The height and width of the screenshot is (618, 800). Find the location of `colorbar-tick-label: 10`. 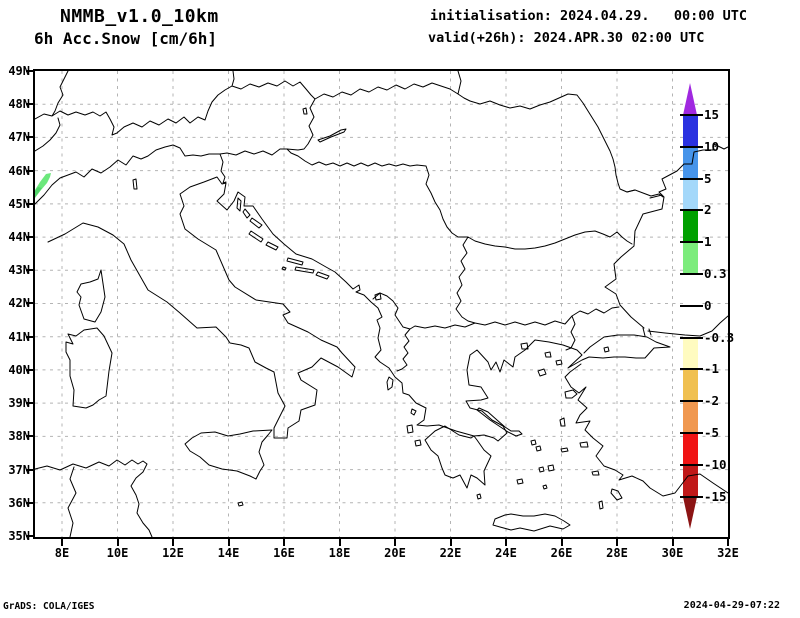

colorbar-tick-label: 10 is located at coordinates (712, 146).